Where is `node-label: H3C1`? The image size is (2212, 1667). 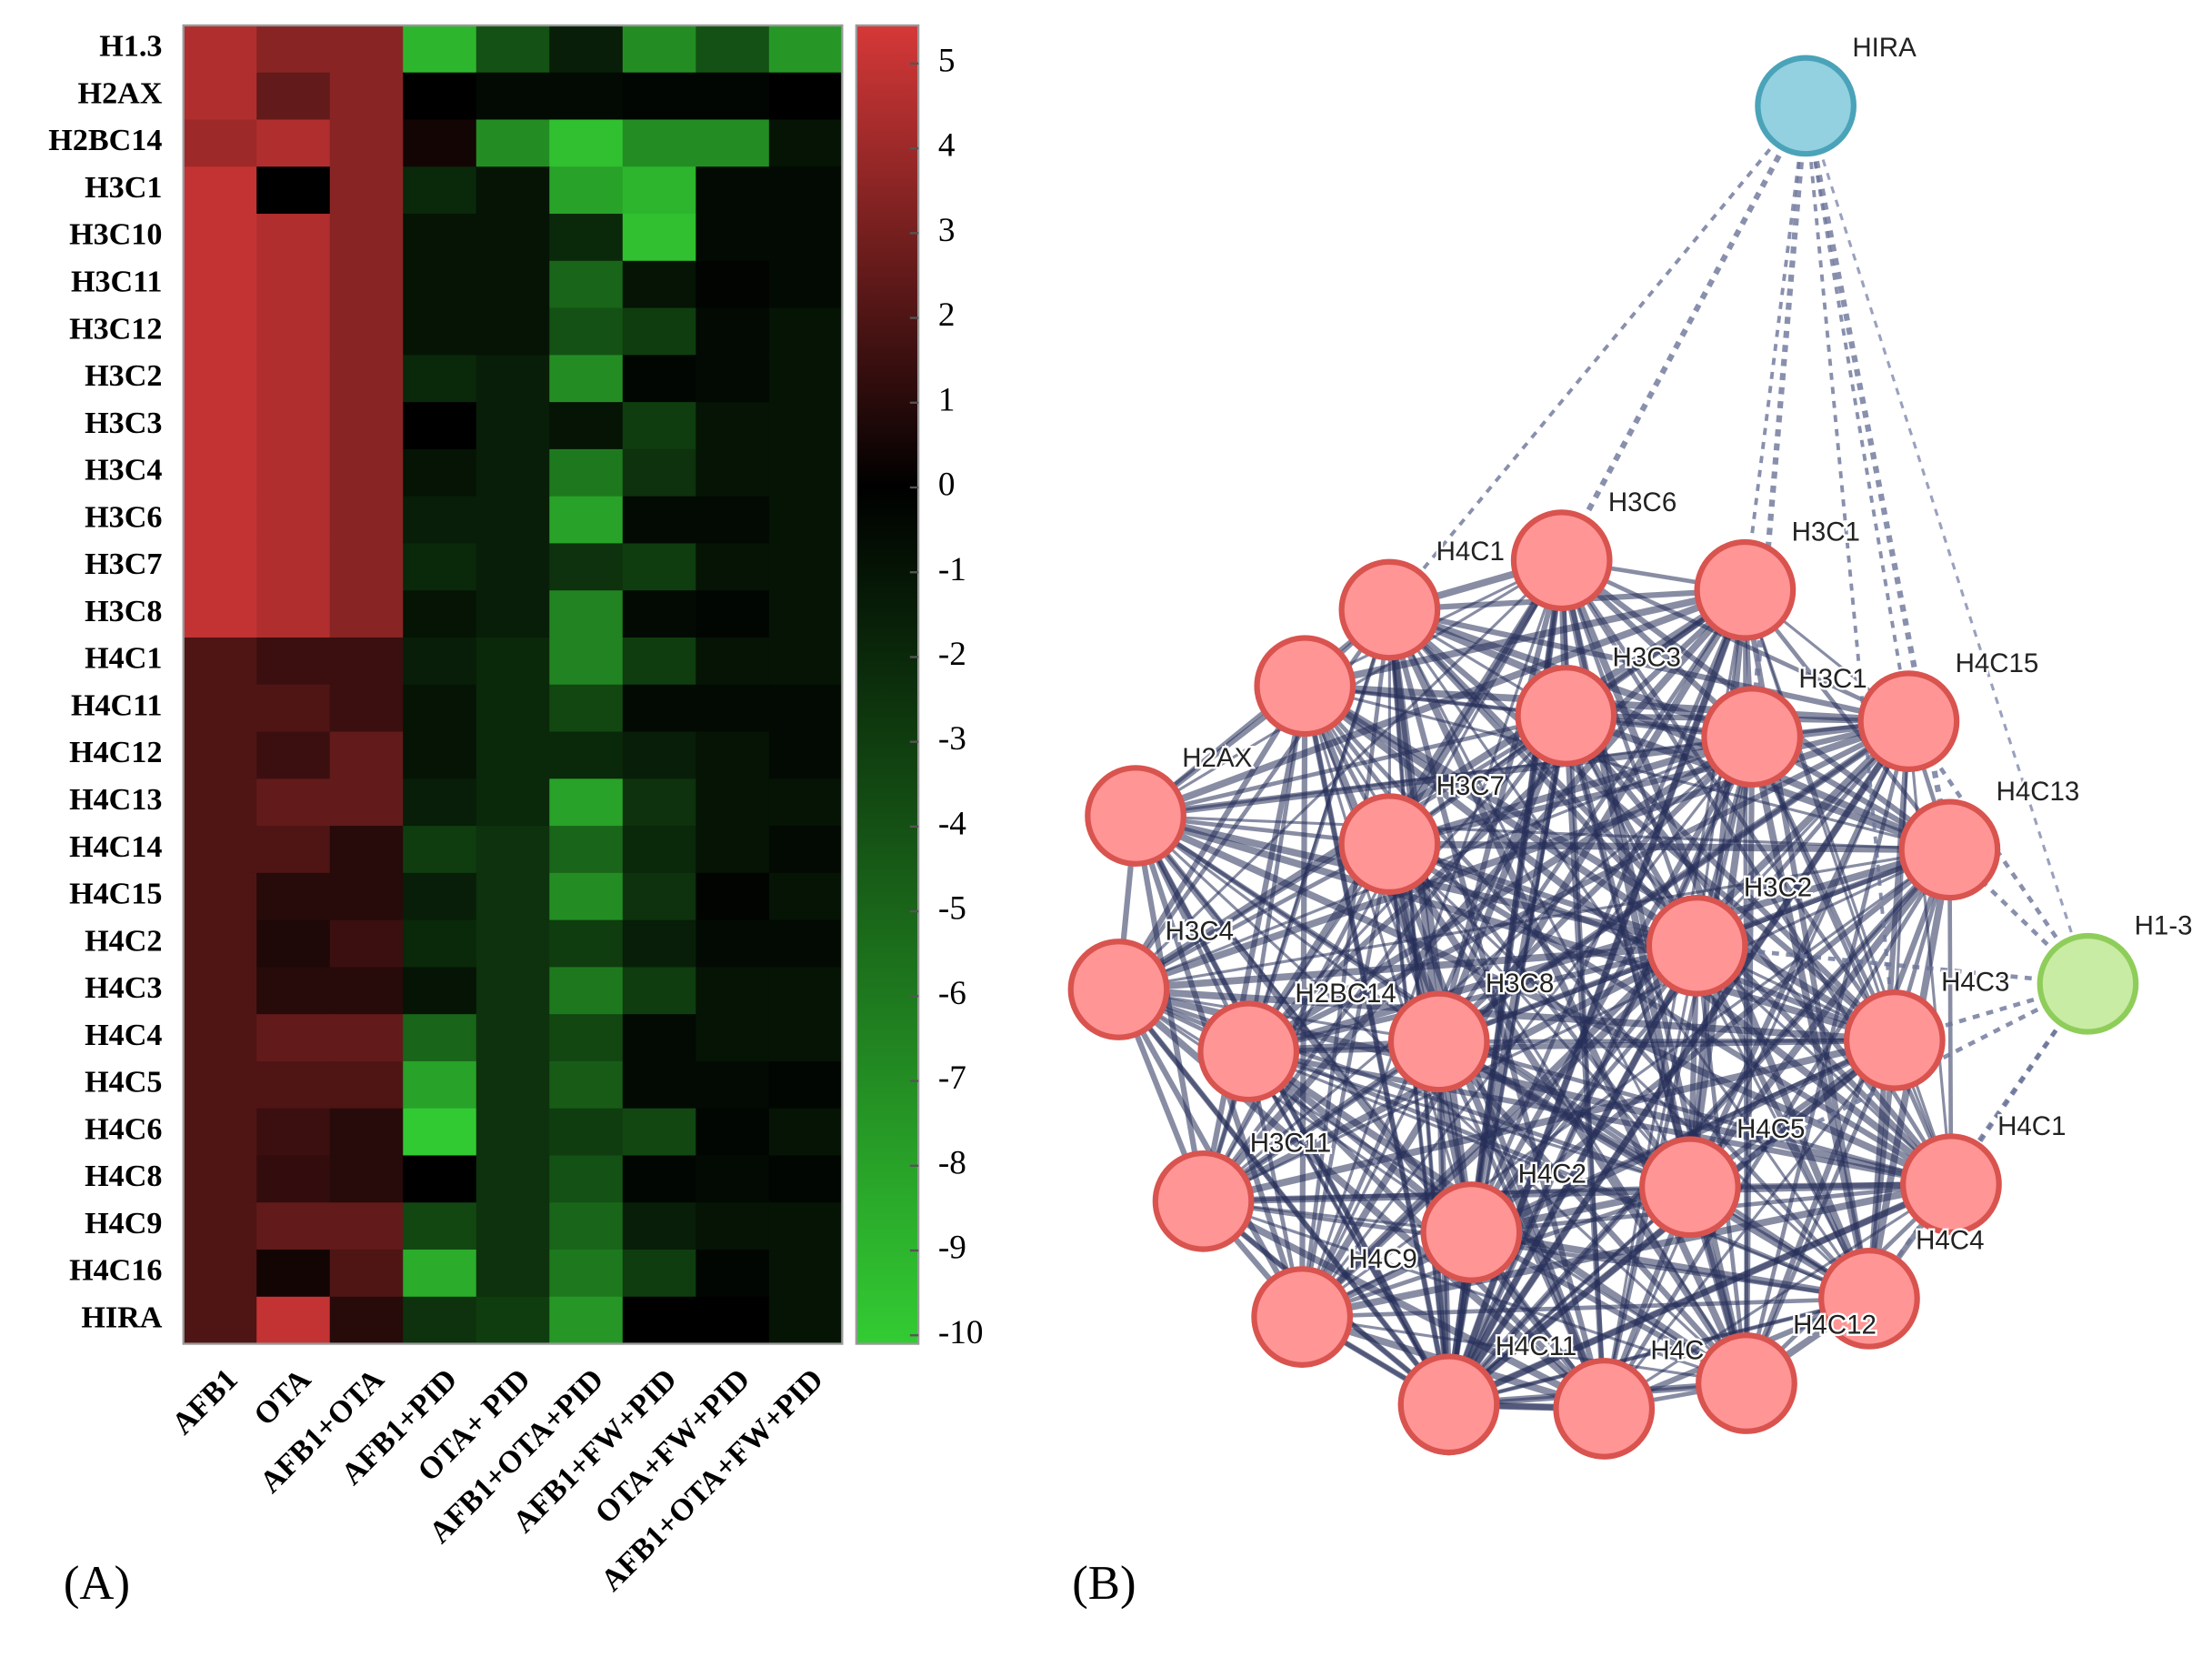 node-label: H3C1 is located at coordinates (1826, 532).